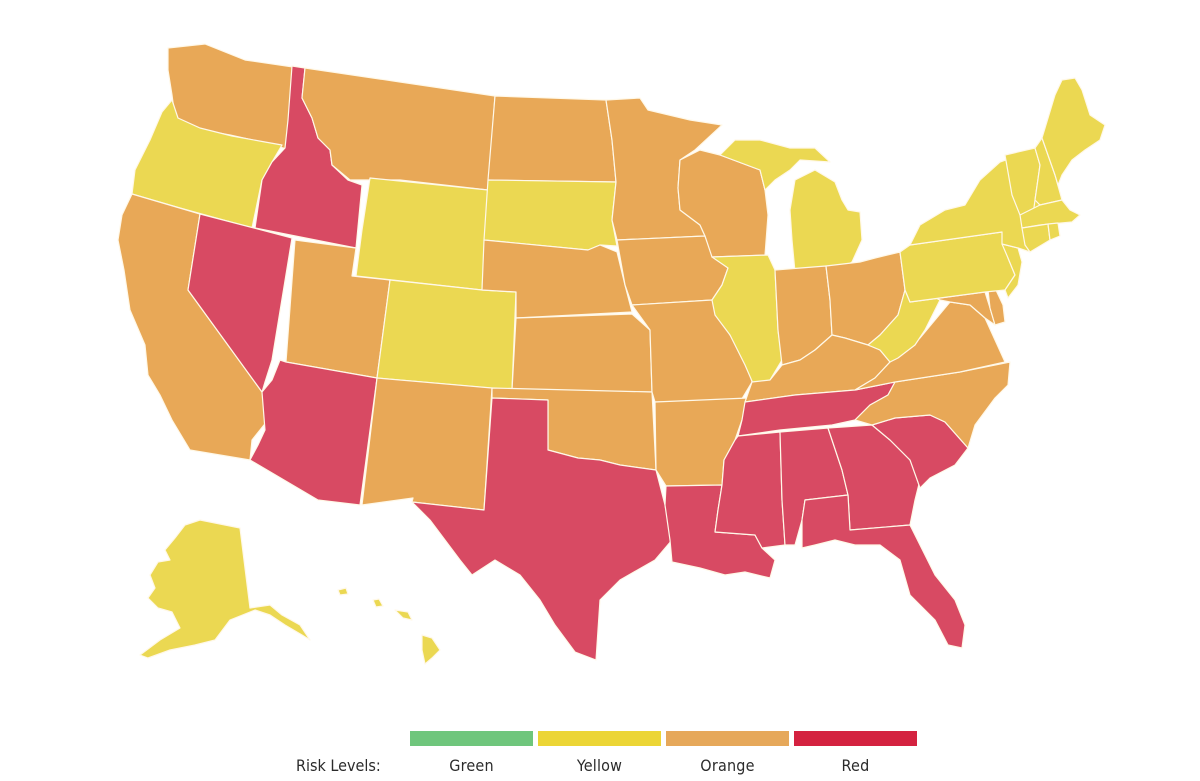 The image size is (1200, 781). Describe the element at coordinates (932, 405) in the screenshot. I see `state-nc` at that location.